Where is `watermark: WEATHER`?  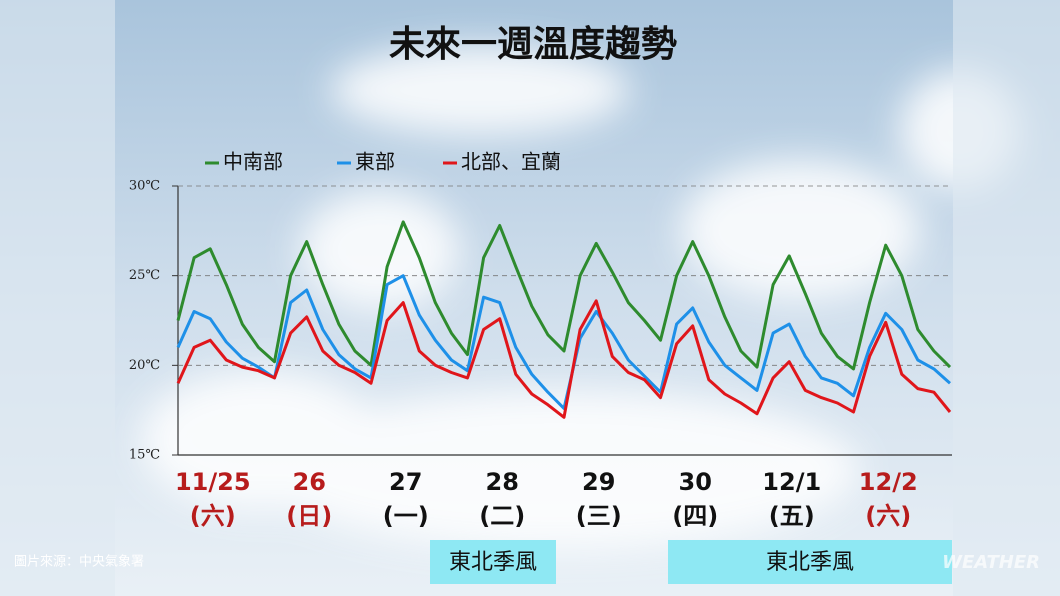 watermark: WEATHER is located at coordinates (991, 562).